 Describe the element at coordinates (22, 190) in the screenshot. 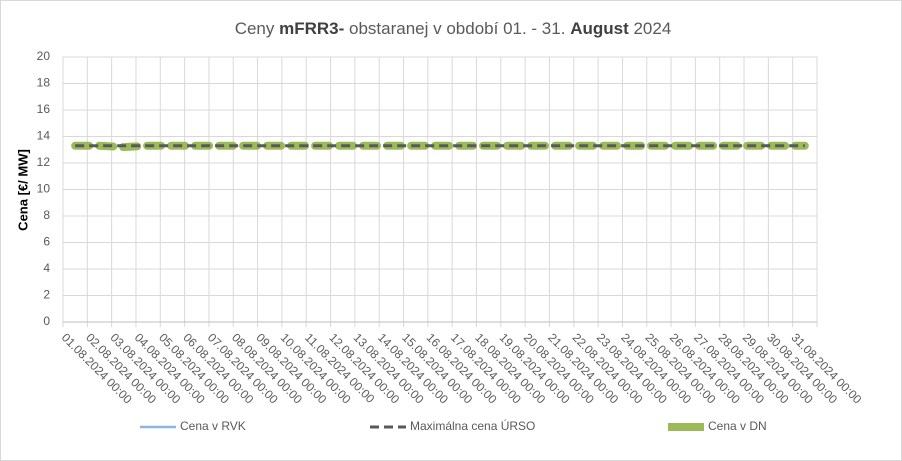

I see `y-axis-label: Cena [€/ MW]` at that location.